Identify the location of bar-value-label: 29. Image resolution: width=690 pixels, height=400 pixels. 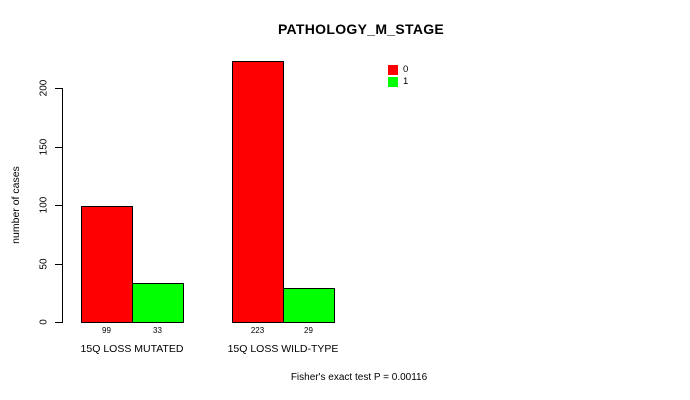
(308, 330).